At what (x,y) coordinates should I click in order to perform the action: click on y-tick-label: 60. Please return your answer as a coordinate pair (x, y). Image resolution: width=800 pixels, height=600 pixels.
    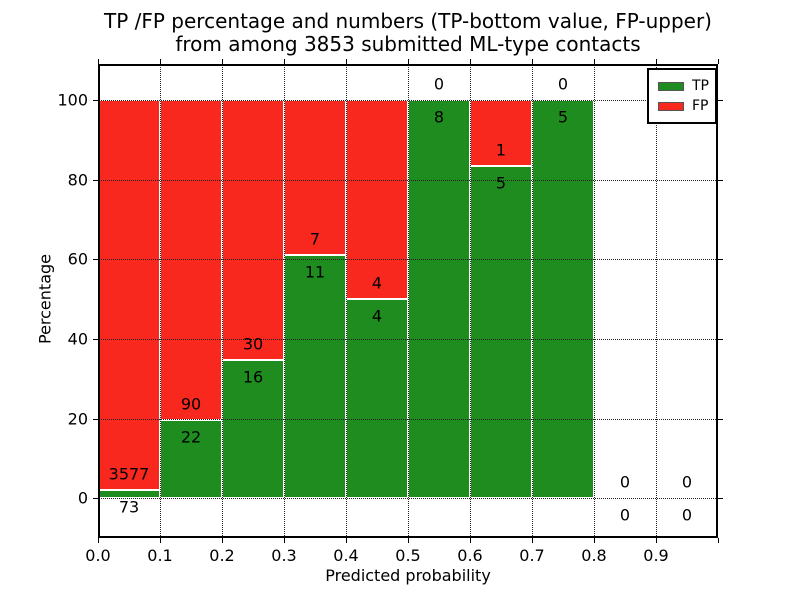
    Looking at the image, I should click on (77, 259).